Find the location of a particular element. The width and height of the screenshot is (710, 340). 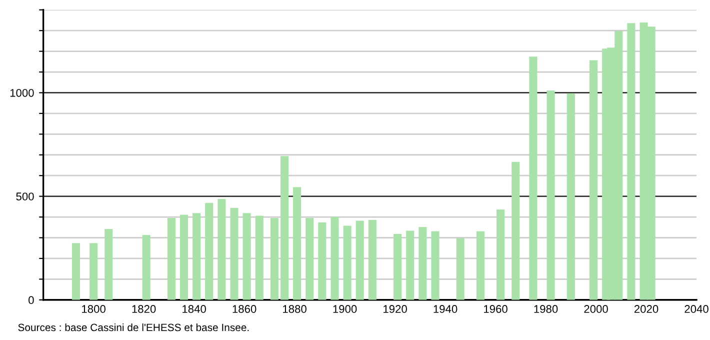

x-tick-label: 2040 is located at coordinates (696, 309).